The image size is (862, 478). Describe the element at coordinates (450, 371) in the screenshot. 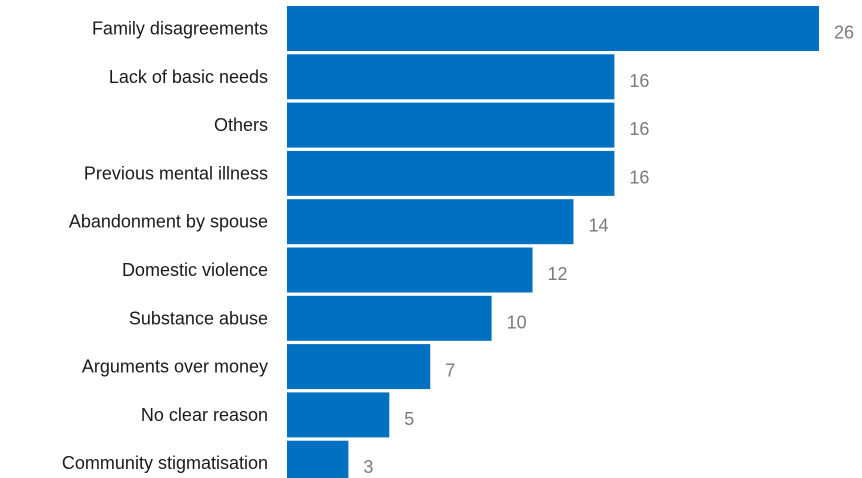

I see `value-label: 7` at that location.